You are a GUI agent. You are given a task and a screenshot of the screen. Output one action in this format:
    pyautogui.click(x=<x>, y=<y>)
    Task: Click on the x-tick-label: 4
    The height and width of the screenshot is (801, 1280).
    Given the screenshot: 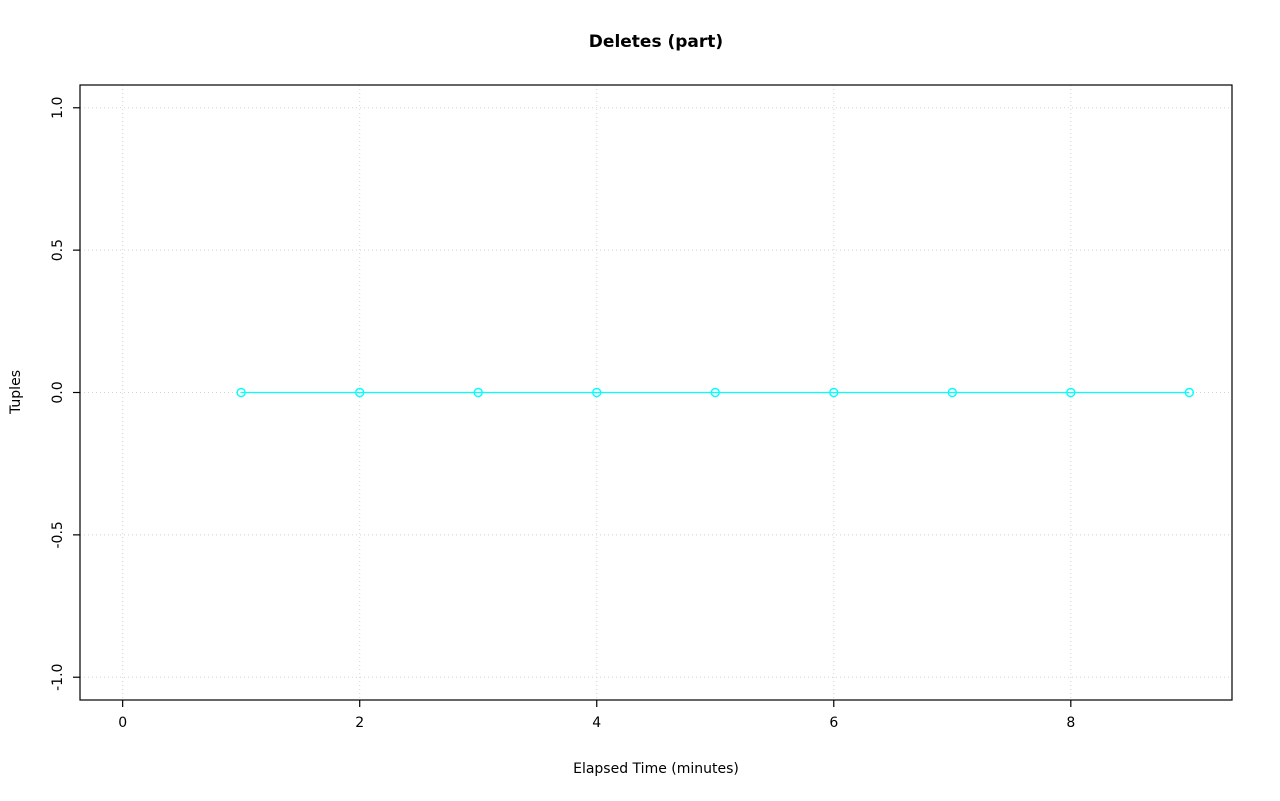 What is the action you would take?
    pyautogui.click(x=596, y=723)
    